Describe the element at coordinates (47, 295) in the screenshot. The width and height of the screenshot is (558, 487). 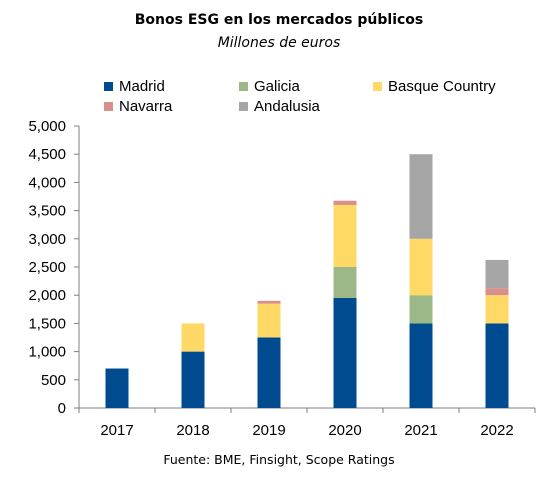
I see `y-tick-label: 2,000` at that location.